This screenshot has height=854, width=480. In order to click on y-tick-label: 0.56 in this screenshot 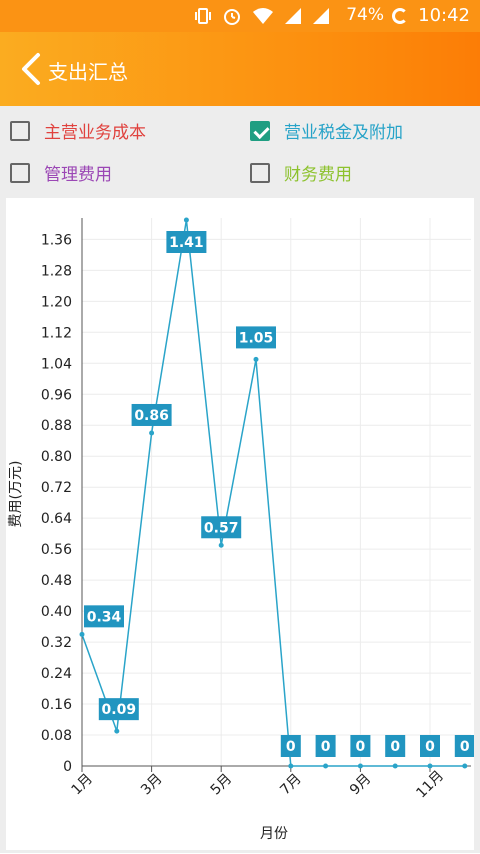, I will do `click(56, 550)`.